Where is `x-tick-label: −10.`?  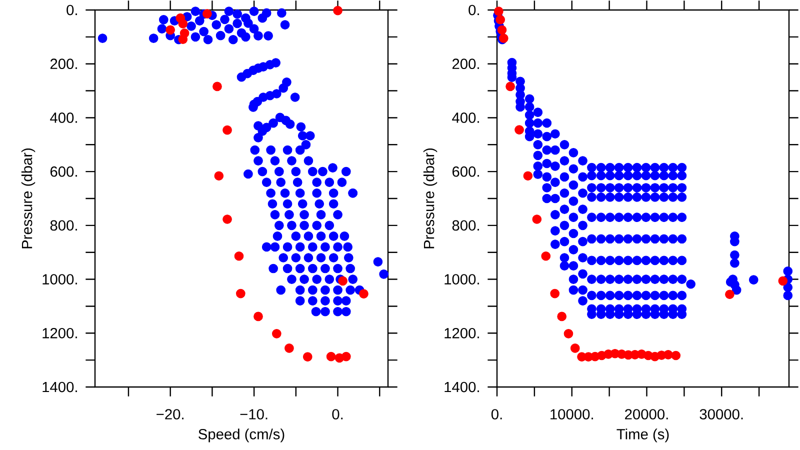
x-tick-label: −10. is located at coordinates (254, 414).